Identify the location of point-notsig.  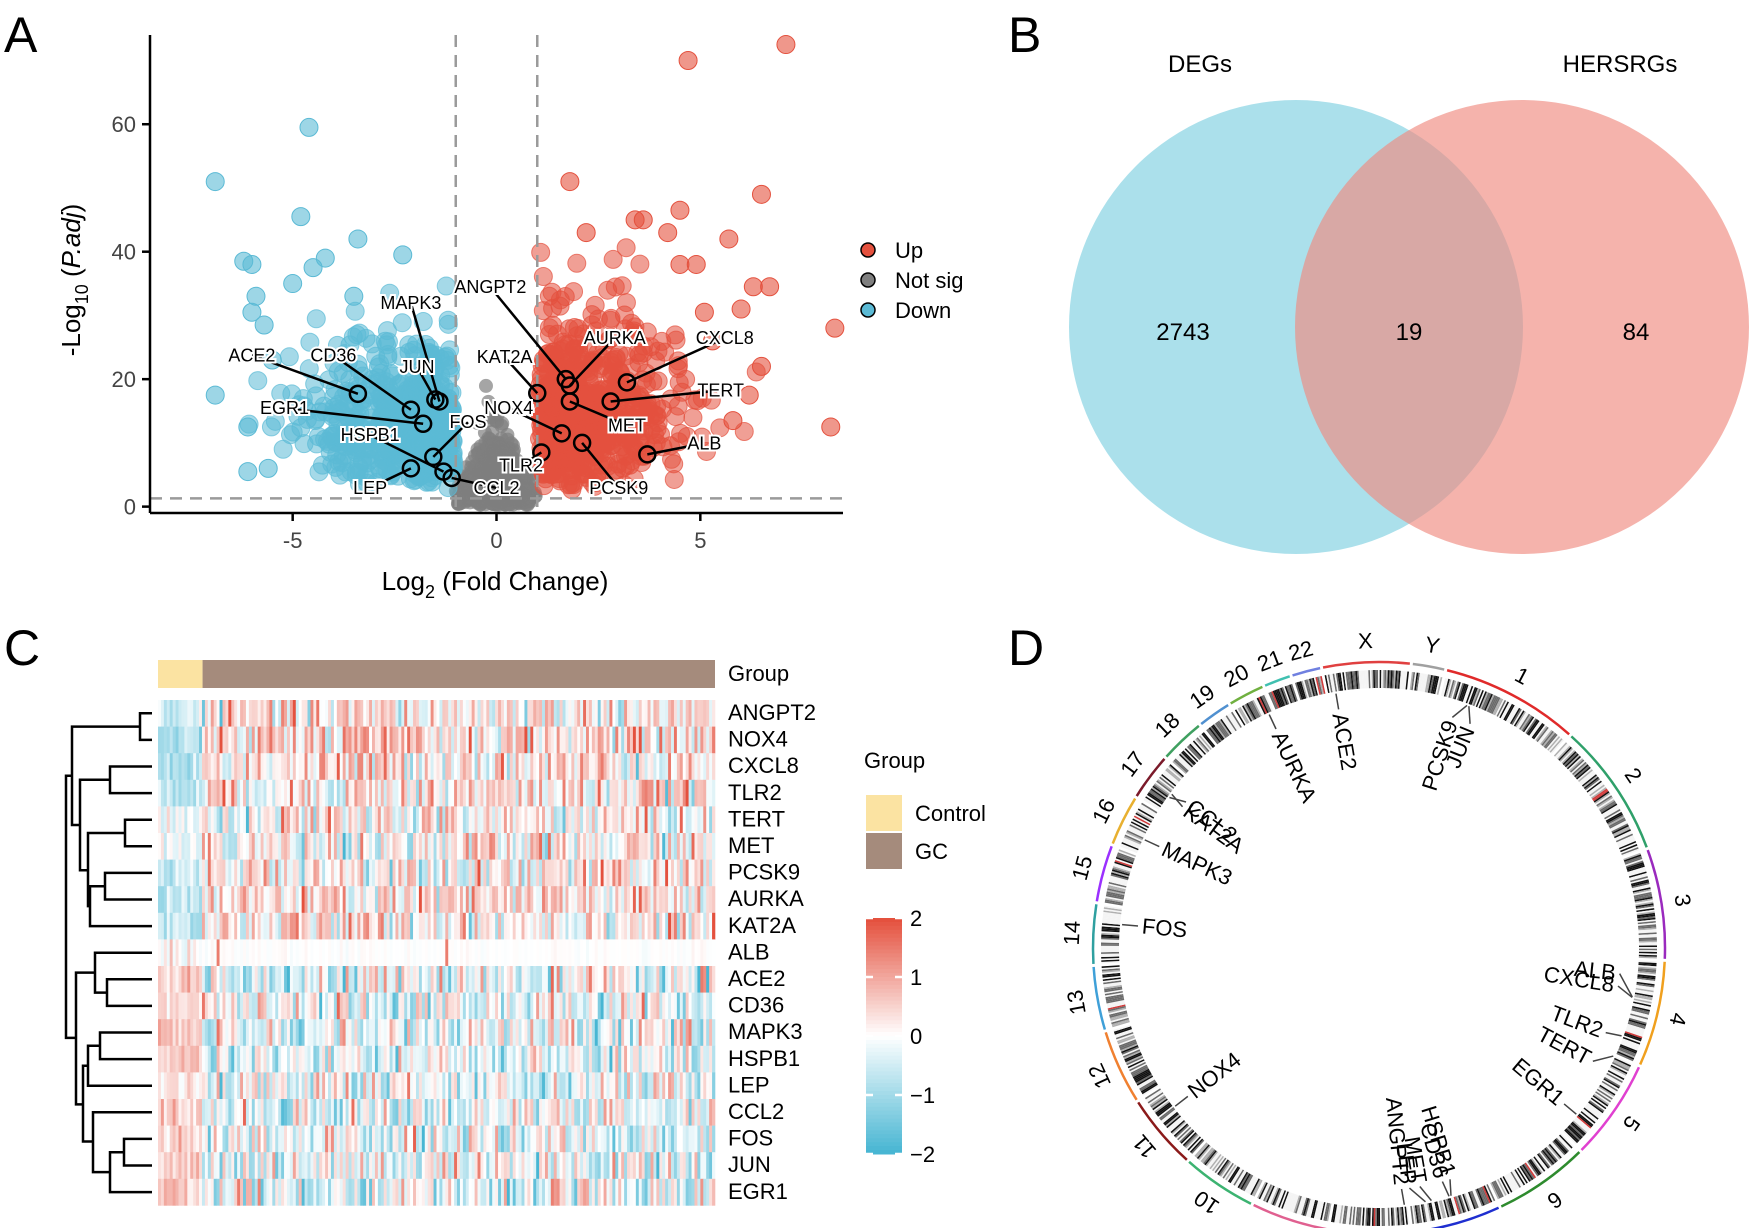
(497, 414).